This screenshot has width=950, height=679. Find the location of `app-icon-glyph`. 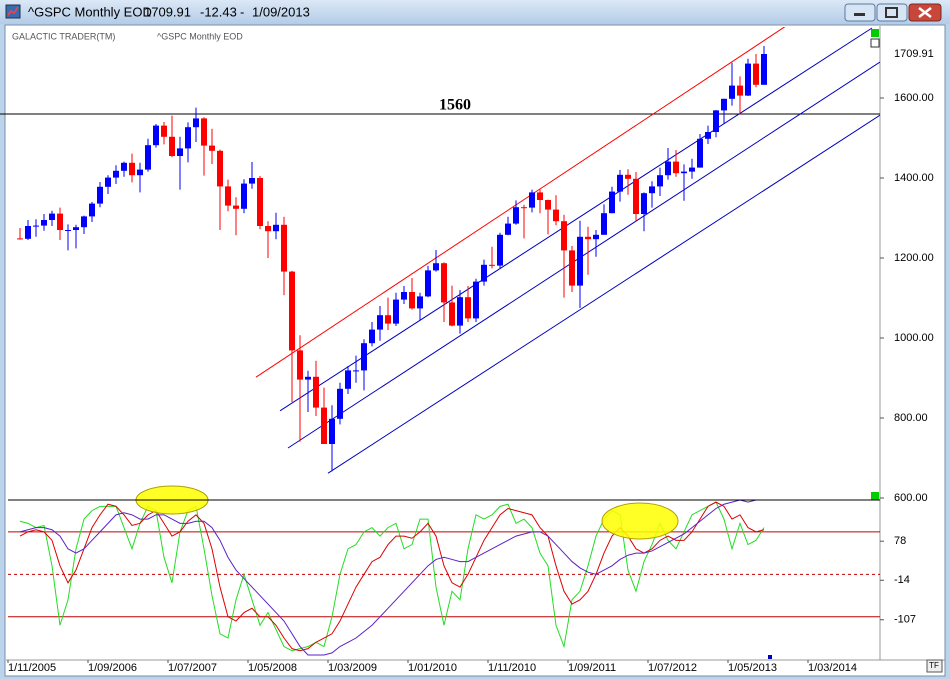

app-icon-glyph is located at coordinates (13, 11).